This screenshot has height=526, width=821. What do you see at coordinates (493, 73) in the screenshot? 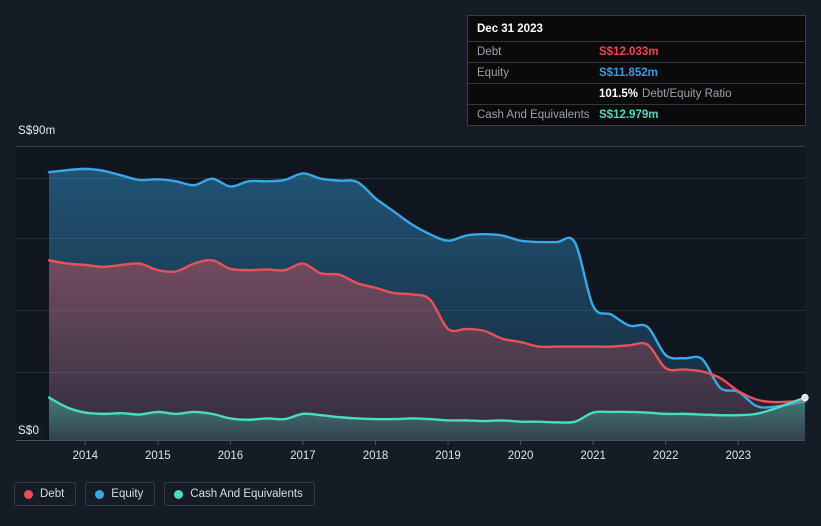
I see `tooltip-label-equity: Equity` at bounding box center [493, 73].